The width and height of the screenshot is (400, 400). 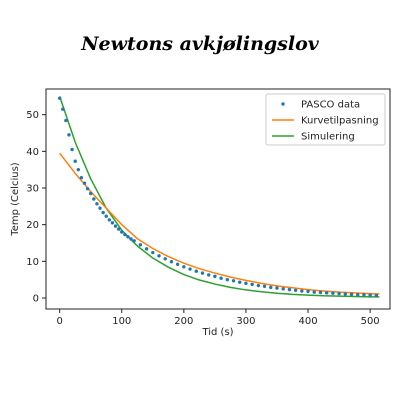 I want to click on legend-box, so click(x=325, y=119).